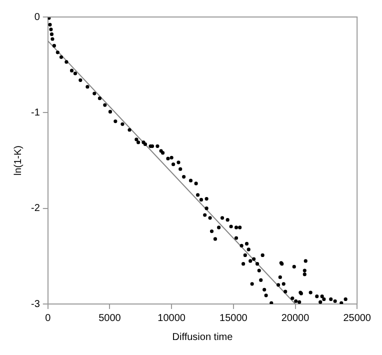 The height and width of the screenshot is (355, 382). What do you see at coordinates (203, 337) in the screenshot?
I see `x-axis-title: Diffusion time` at bounding box center [203, 337].